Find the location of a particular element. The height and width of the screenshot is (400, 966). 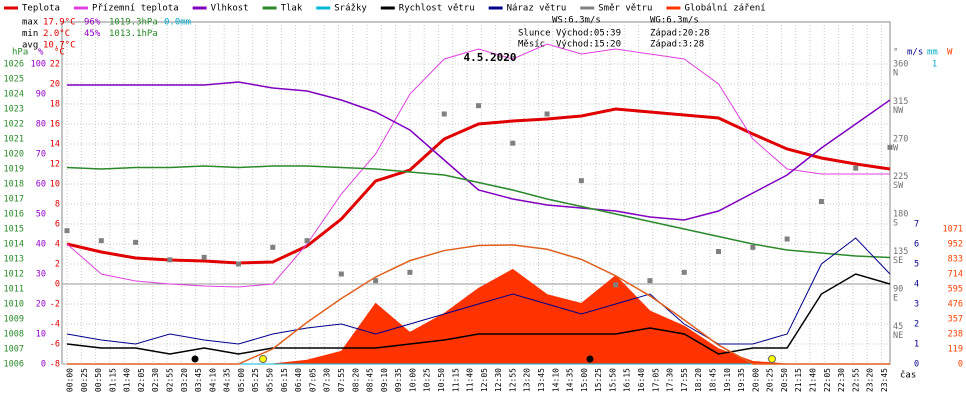

legend-label: Přízemní teplota is located at coordinates (135, 9).